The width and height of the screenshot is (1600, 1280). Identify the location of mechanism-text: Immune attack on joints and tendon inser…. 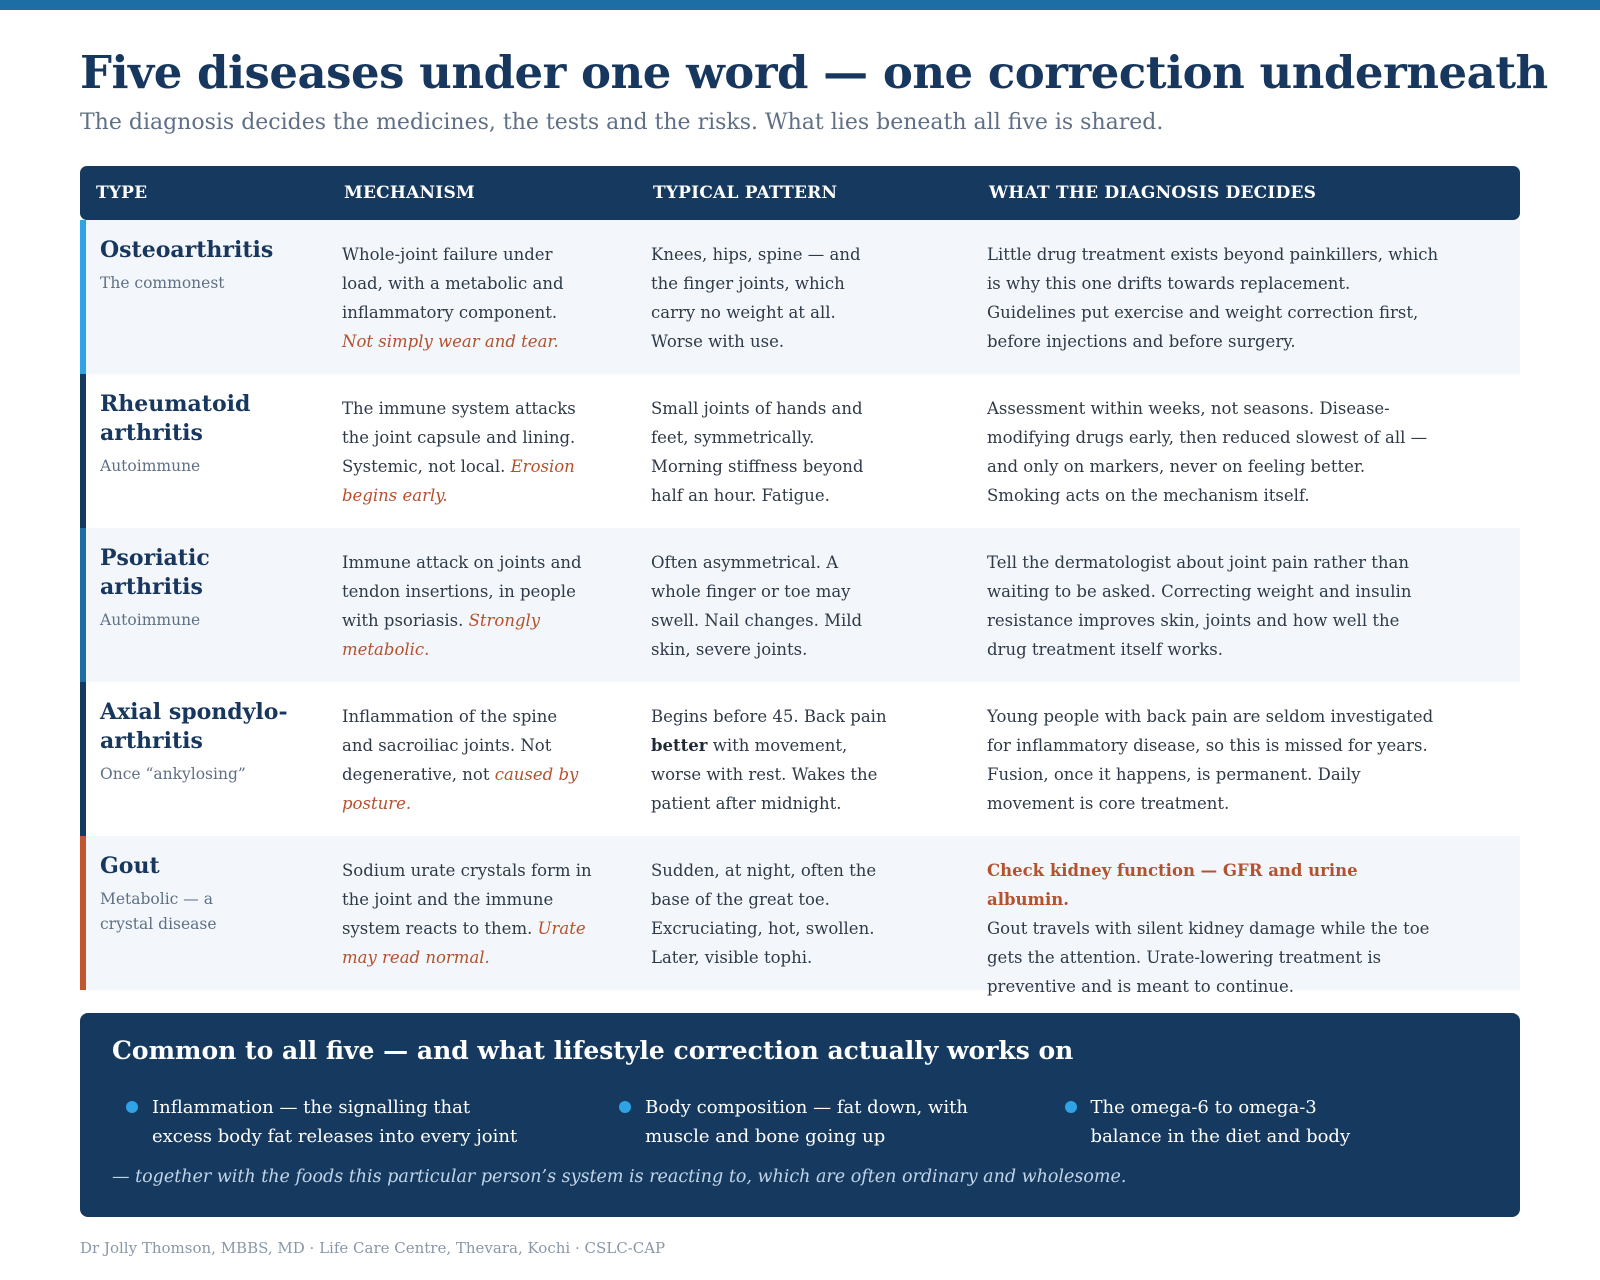
(462, 591).